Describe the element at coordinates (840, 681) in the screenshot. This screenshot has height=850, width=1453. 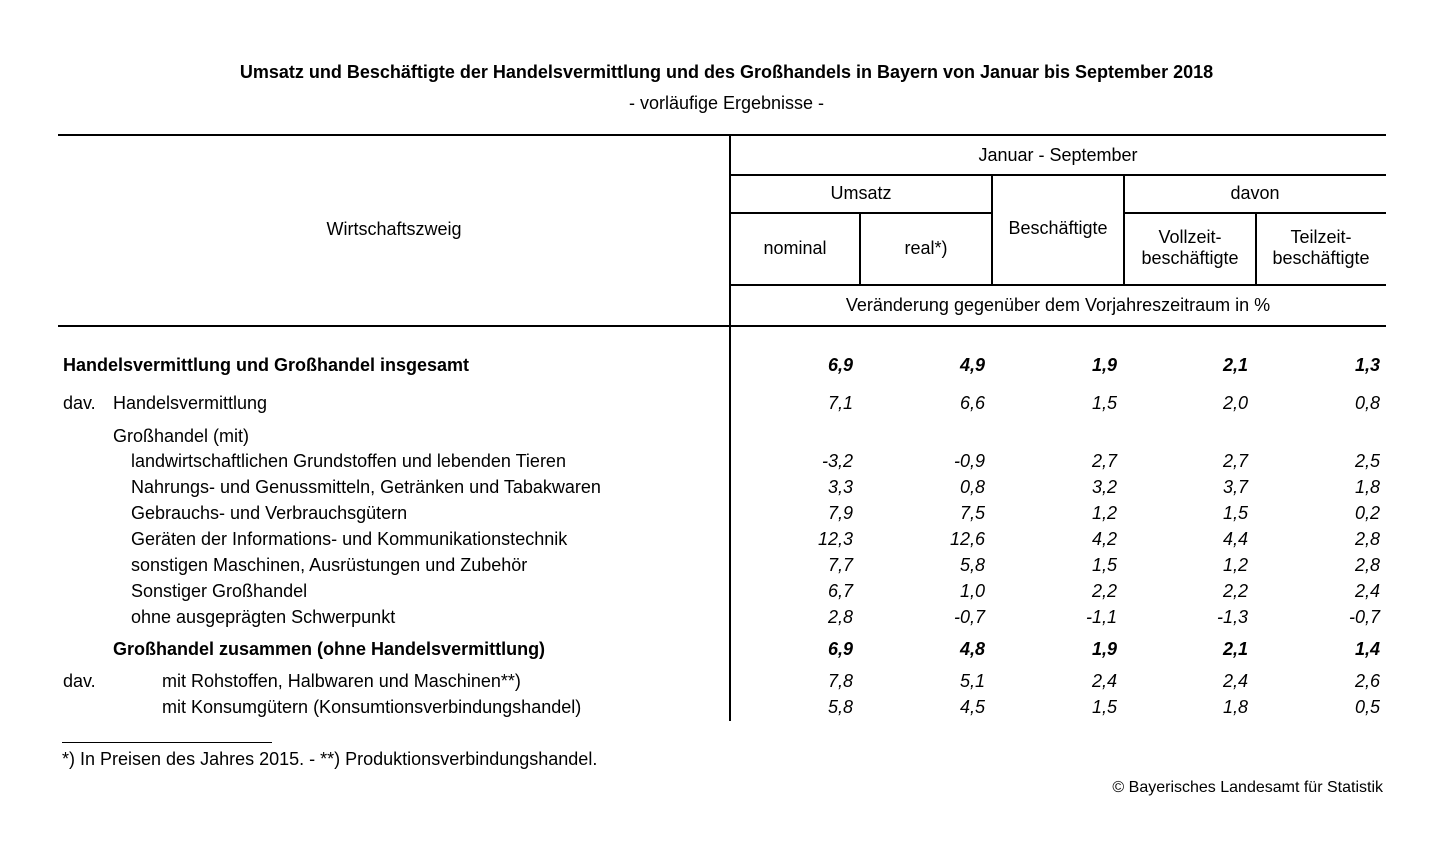
I see `cell-value: 7,8` at that location.